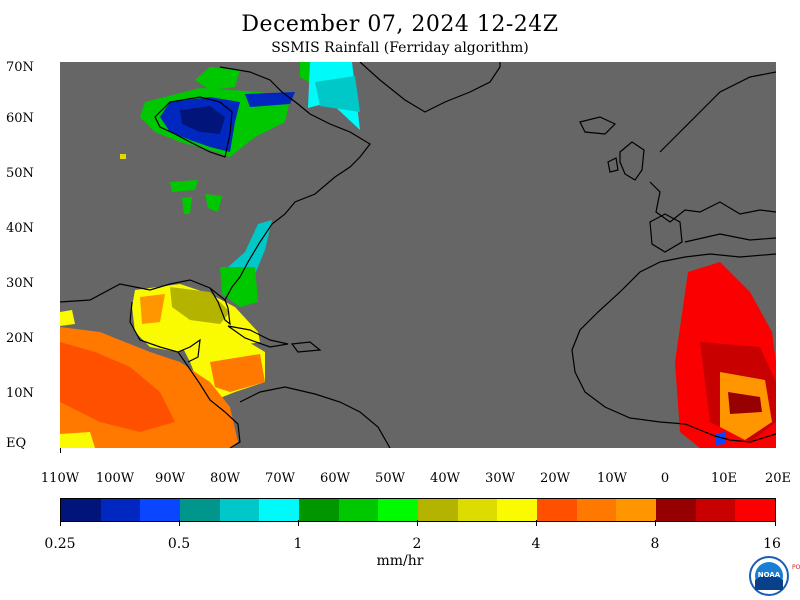 The width and height of the screenshot is (800, 600). I want to click on lat-label-20n: 20N, so click(20, 338).